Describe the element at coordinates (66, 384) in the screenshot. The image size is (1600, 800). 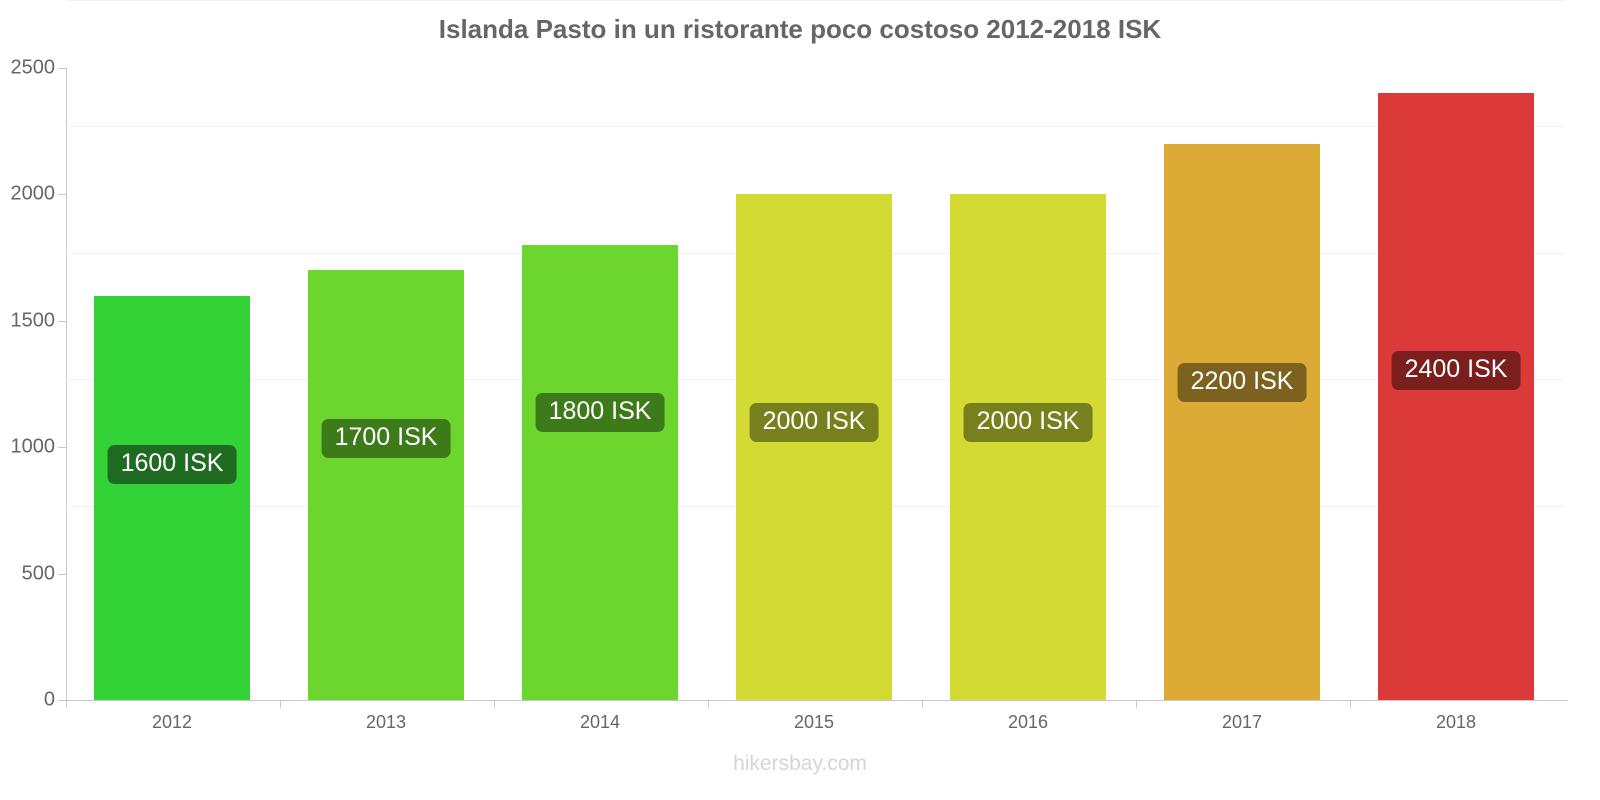
I see `y-axis-line` at that location.